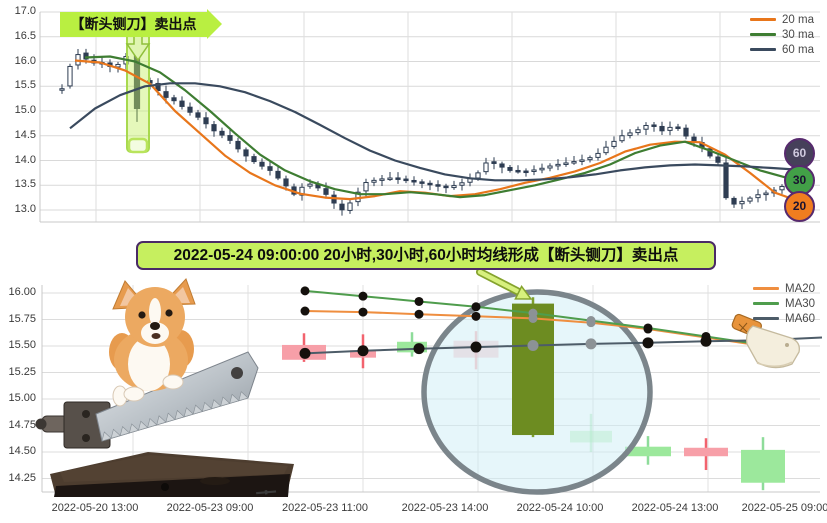  I want to click on cleaver-icon, so click(765, 341).